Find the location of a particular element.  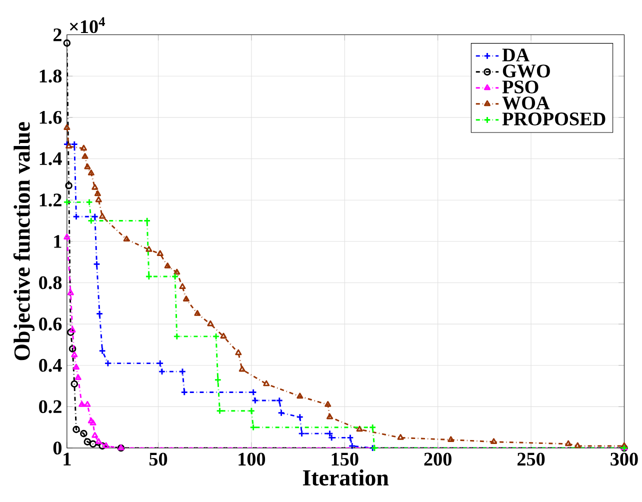

y-axis-title: Objective function value is located at coordinates (24, 241).